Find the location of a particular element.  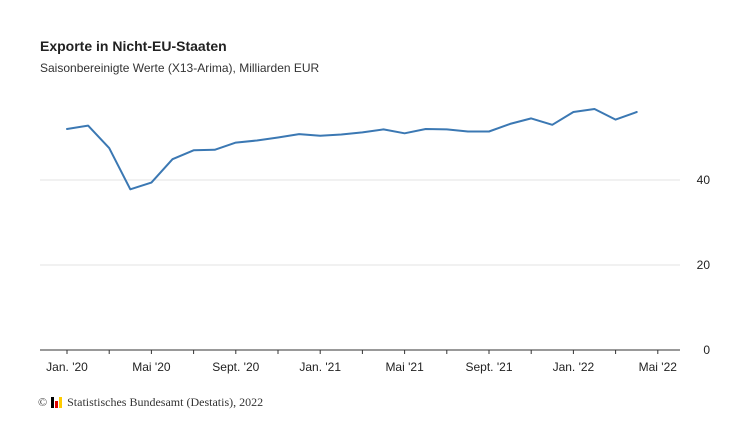

x-tick-label: Jan. '22 is located at coordinates (574, 367).